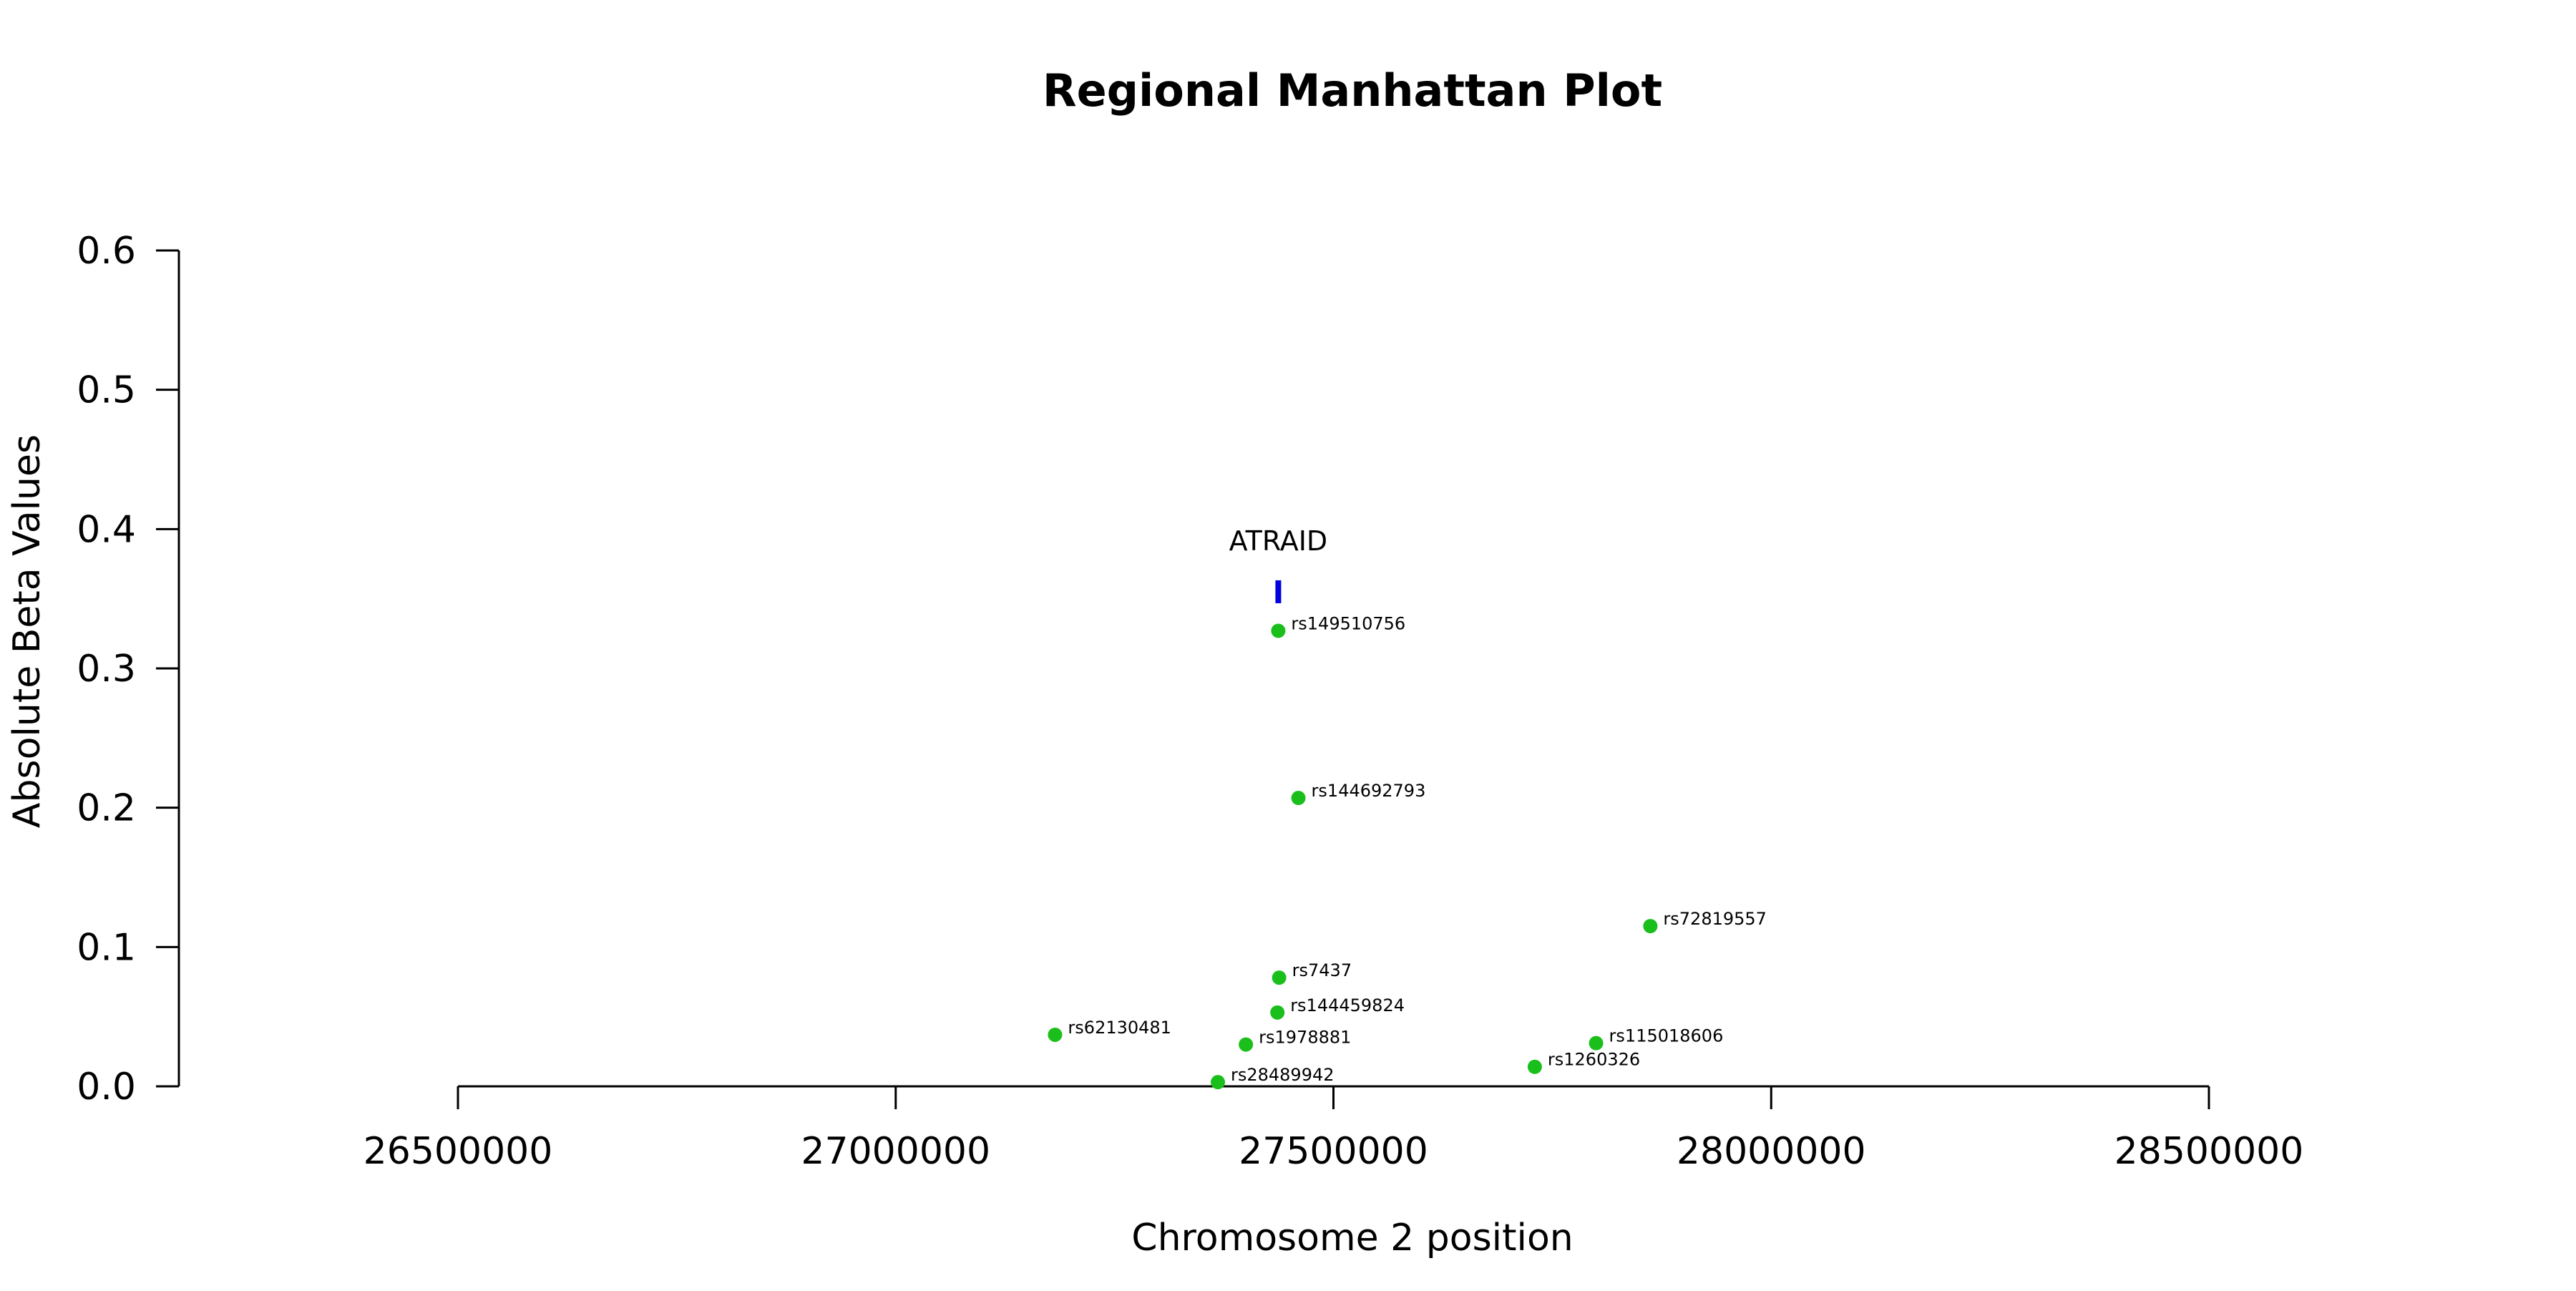 The width and height of the screenshot is (2576, 1291). Describe the element at coordinates (106, 947) in the screenshot. I see `y-tick-label: 0.1` at that location.